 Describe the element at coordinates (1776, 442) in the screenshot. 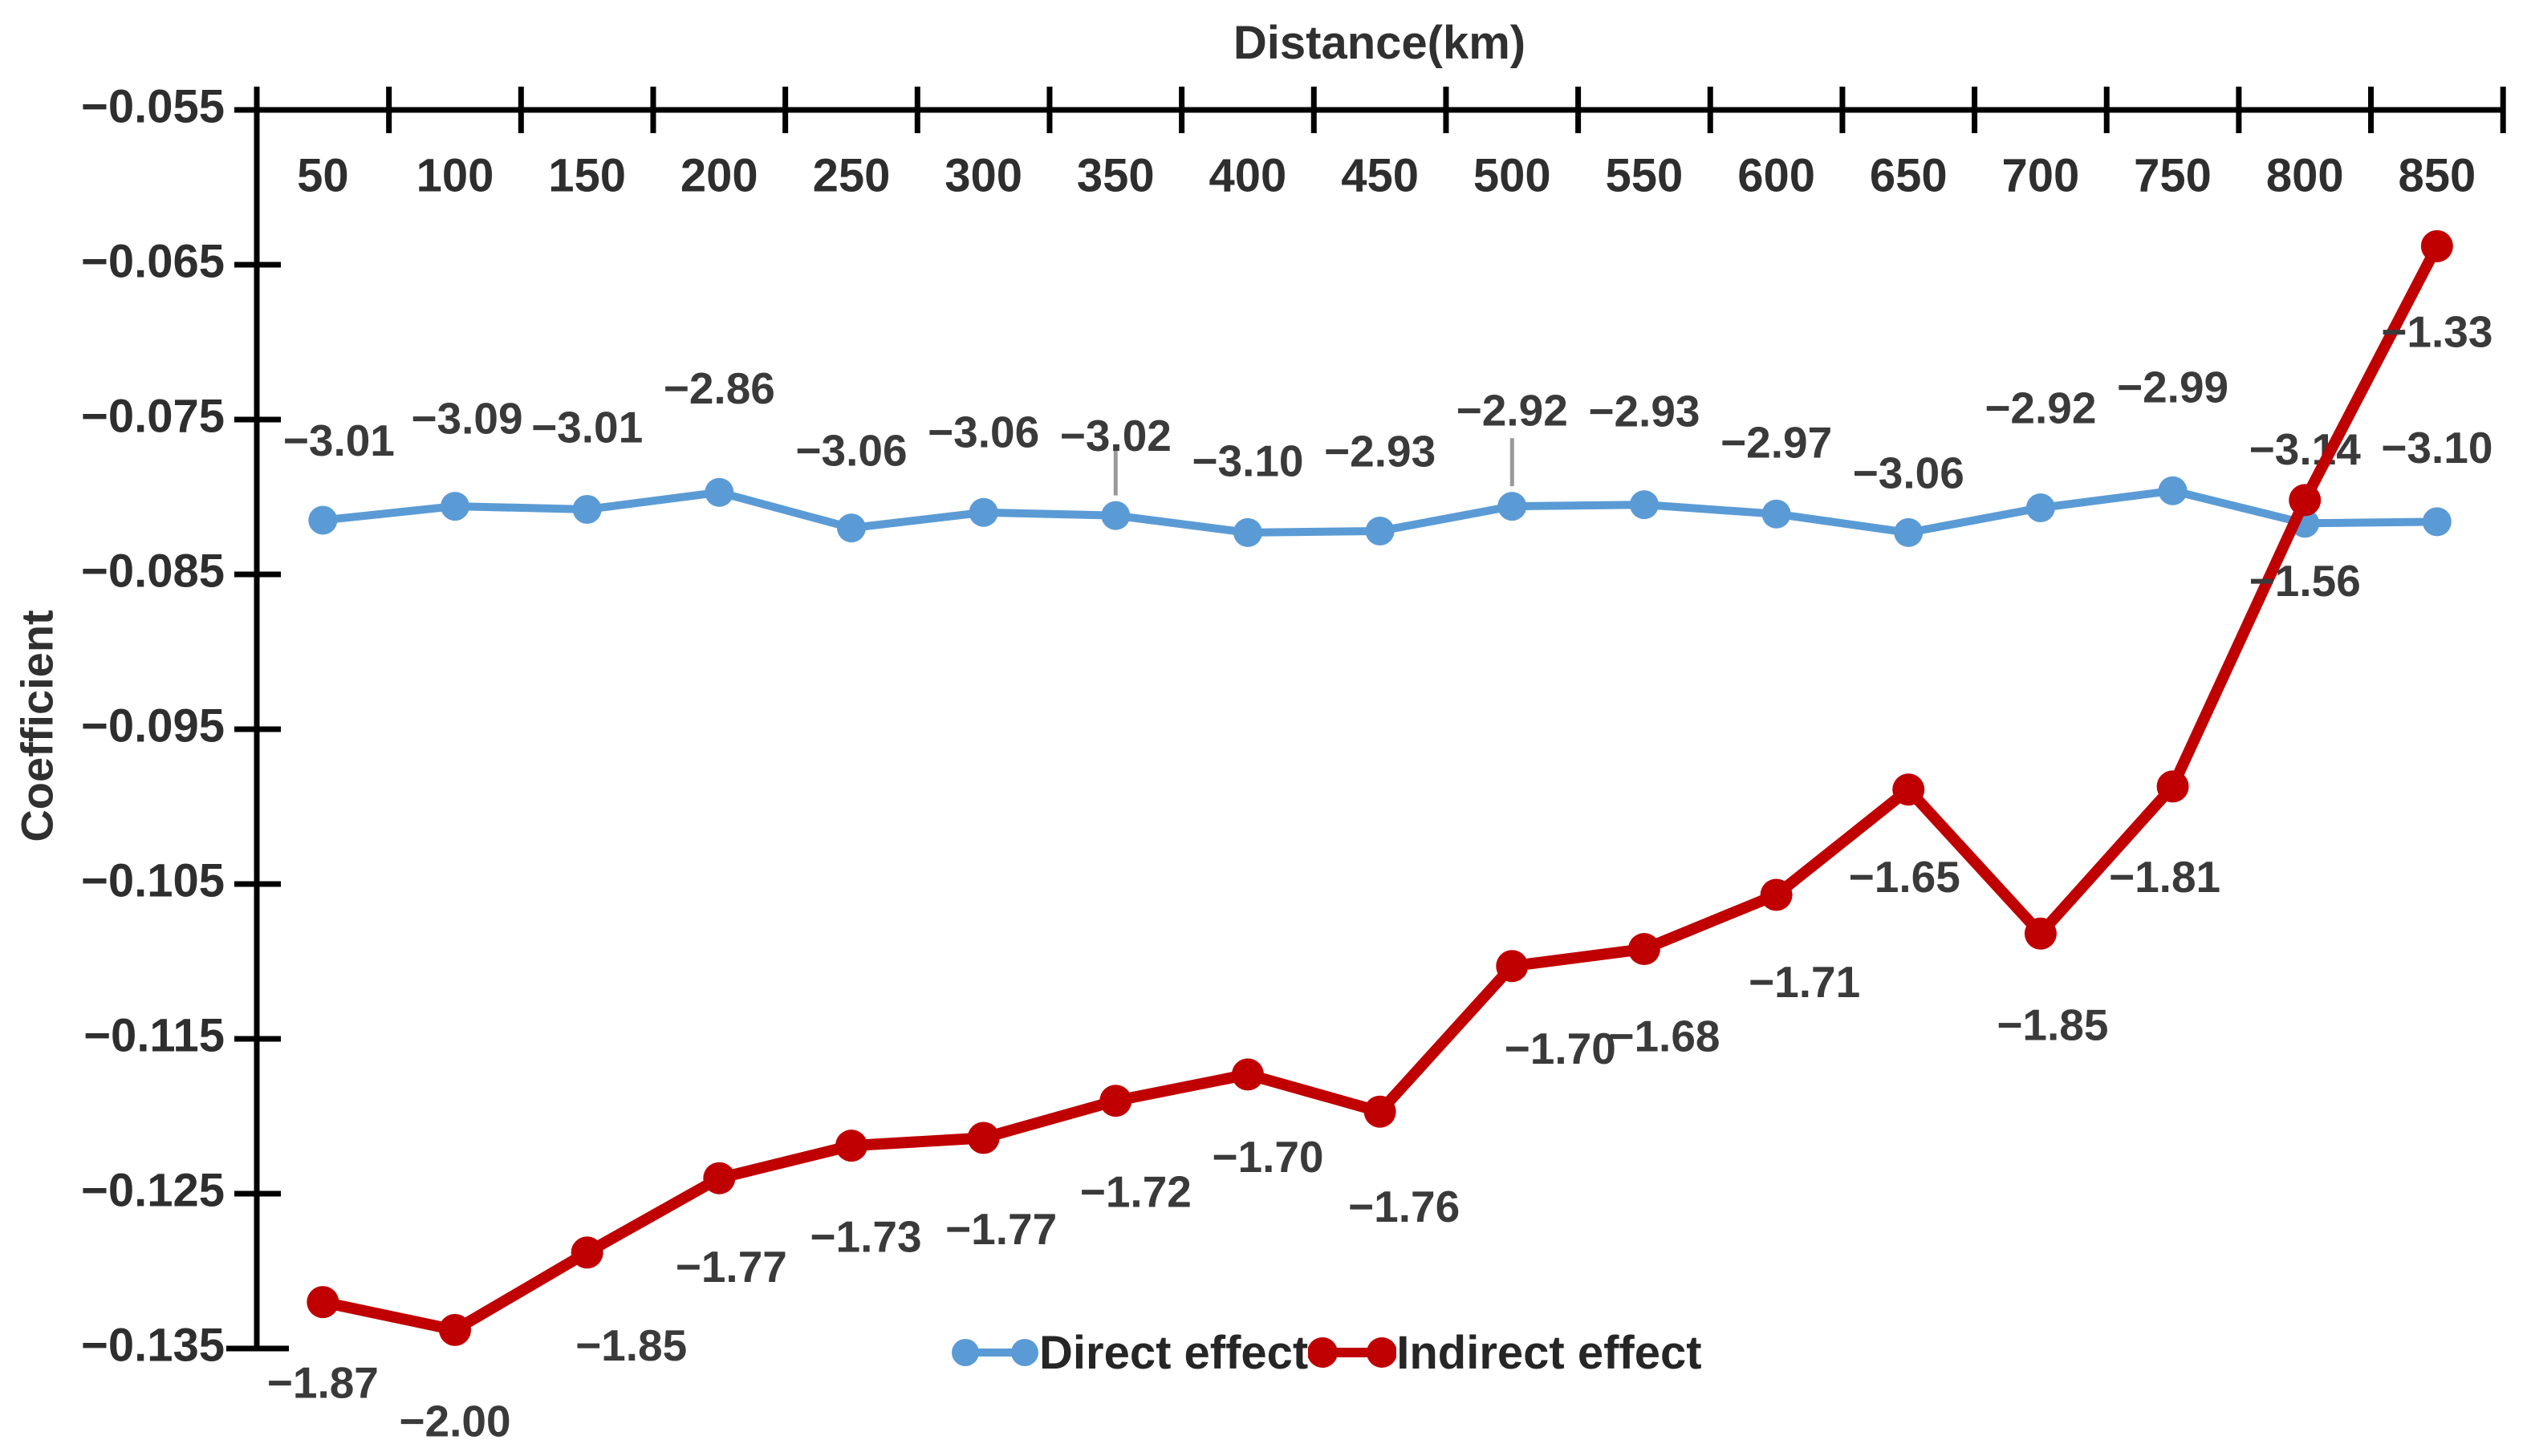

I see `direct-effect-data-label: −2.97` at that location.